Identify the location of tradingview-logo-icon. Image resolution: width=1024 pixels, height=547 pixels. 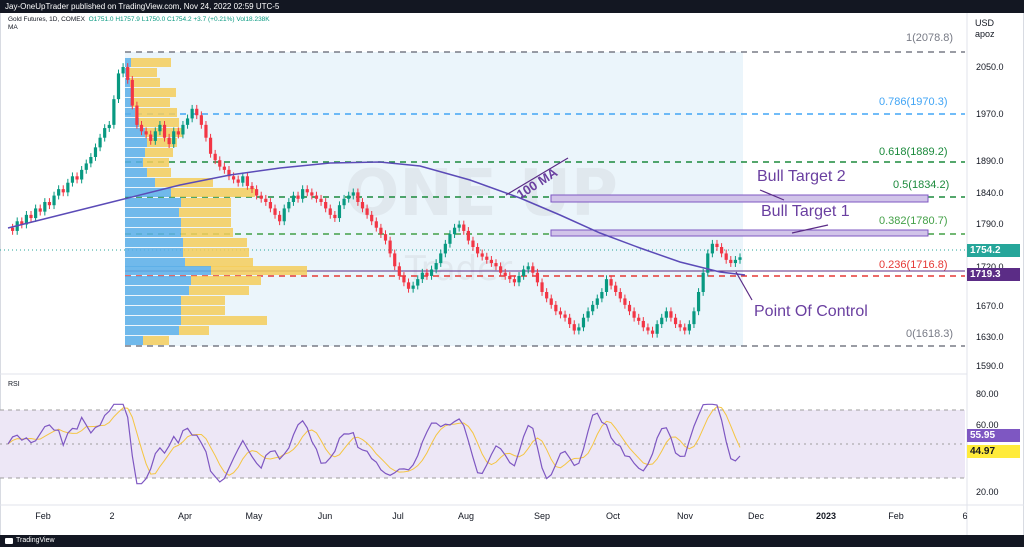
(9, 541).